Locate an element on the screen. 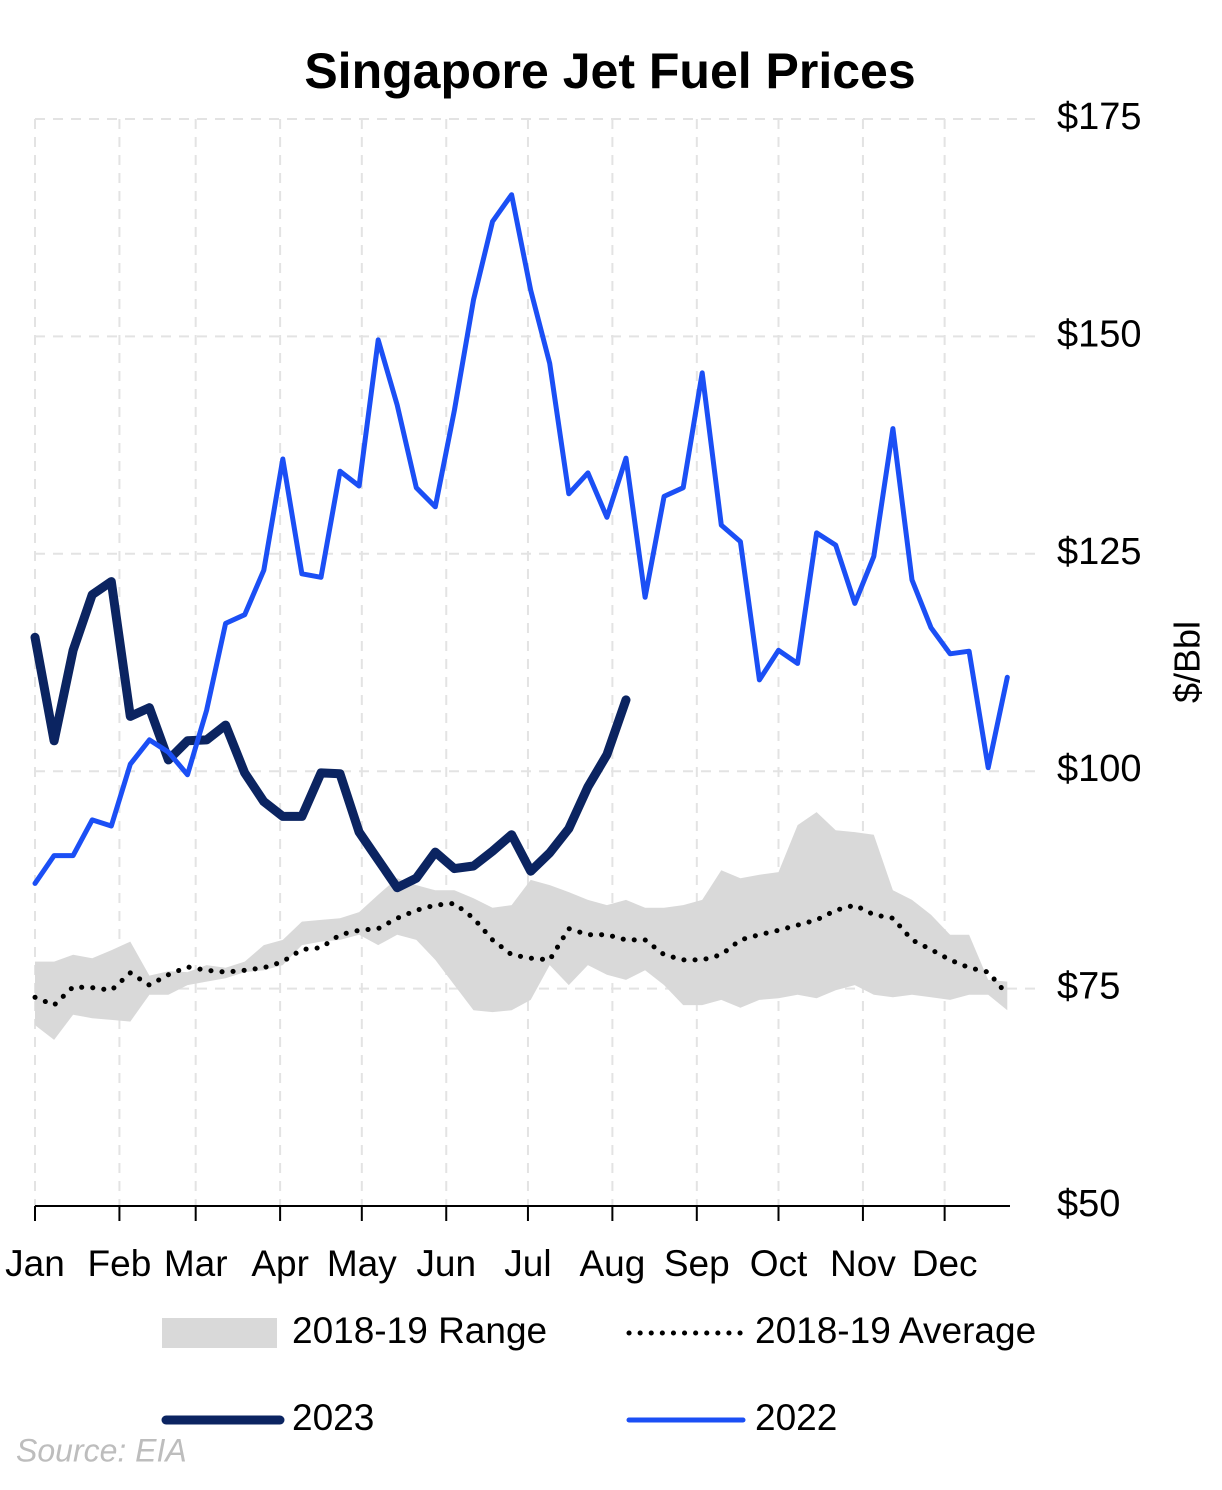 The height and width of the screenshot is (1490, 1222). x-tick-label: Aug is located at coordinates (612, 1263).